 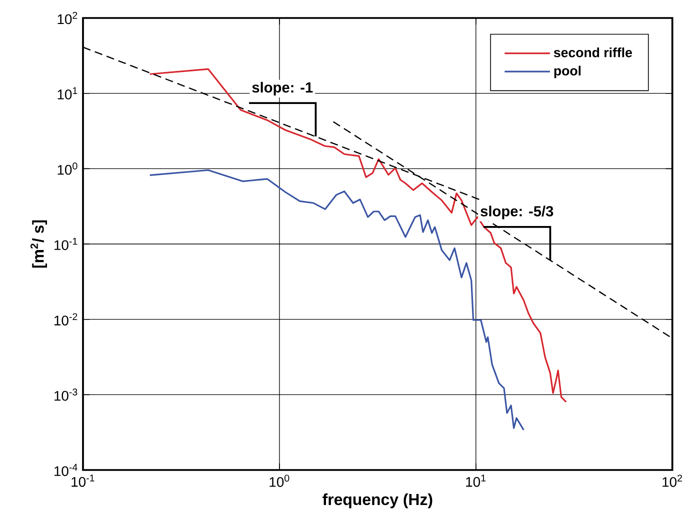 I want to click on annotation: slope: -5/3, so click(x=517, y=213).